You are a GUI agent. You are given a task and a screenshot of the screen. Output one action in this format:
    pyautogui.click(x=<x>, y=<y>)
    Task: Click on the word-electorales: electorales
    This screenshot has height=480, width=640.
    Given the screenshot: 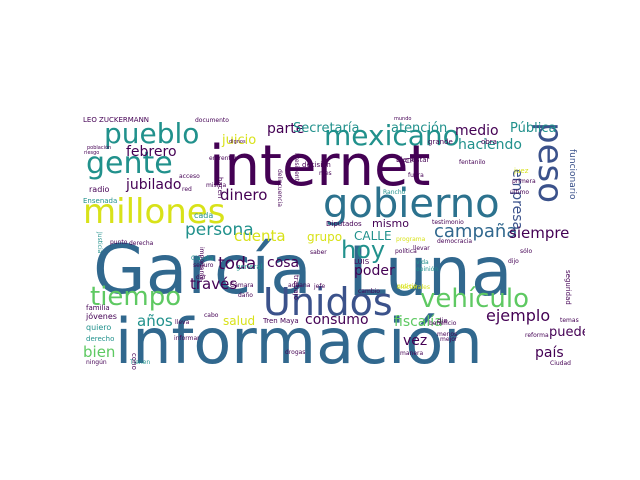 What is the action you would take?
    pyautogui.click(x=413, y=287)
    